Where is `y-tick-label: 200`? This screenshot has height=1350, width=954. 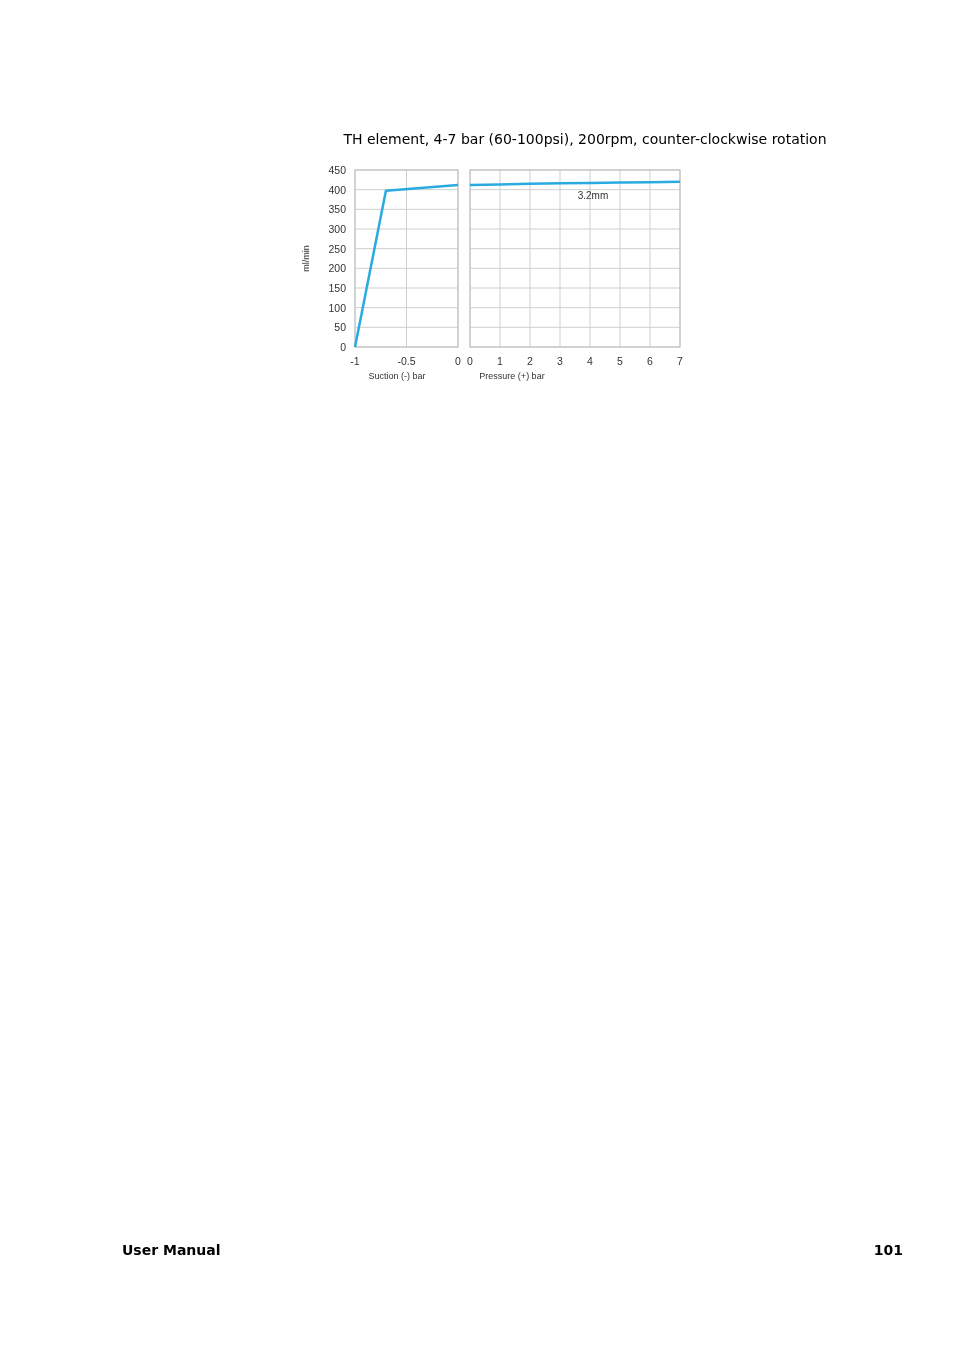
y-tick-label: 200 is located at coordinates (337, 268).